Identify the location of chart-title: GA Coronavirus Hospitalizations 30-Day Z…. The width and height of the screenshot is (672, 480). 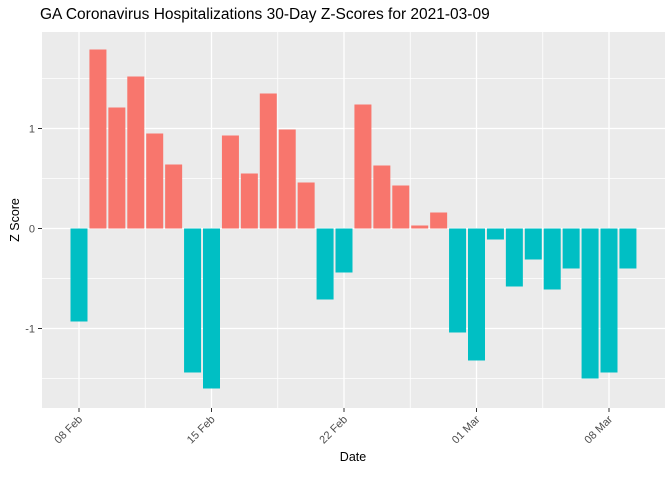
(265, 14).